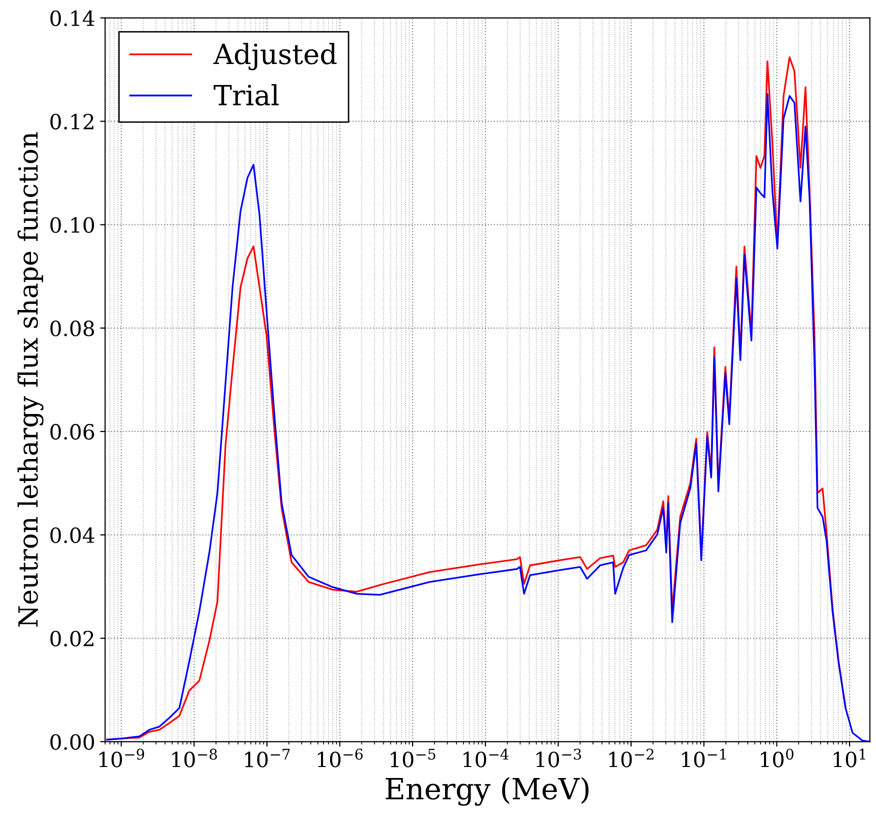 The image size is (876, 815). What do you see at coordinates (194, 758) in the screenshot?
I see `x-tick-label: 10$^{−8}$` at bounding box center [194, 758].